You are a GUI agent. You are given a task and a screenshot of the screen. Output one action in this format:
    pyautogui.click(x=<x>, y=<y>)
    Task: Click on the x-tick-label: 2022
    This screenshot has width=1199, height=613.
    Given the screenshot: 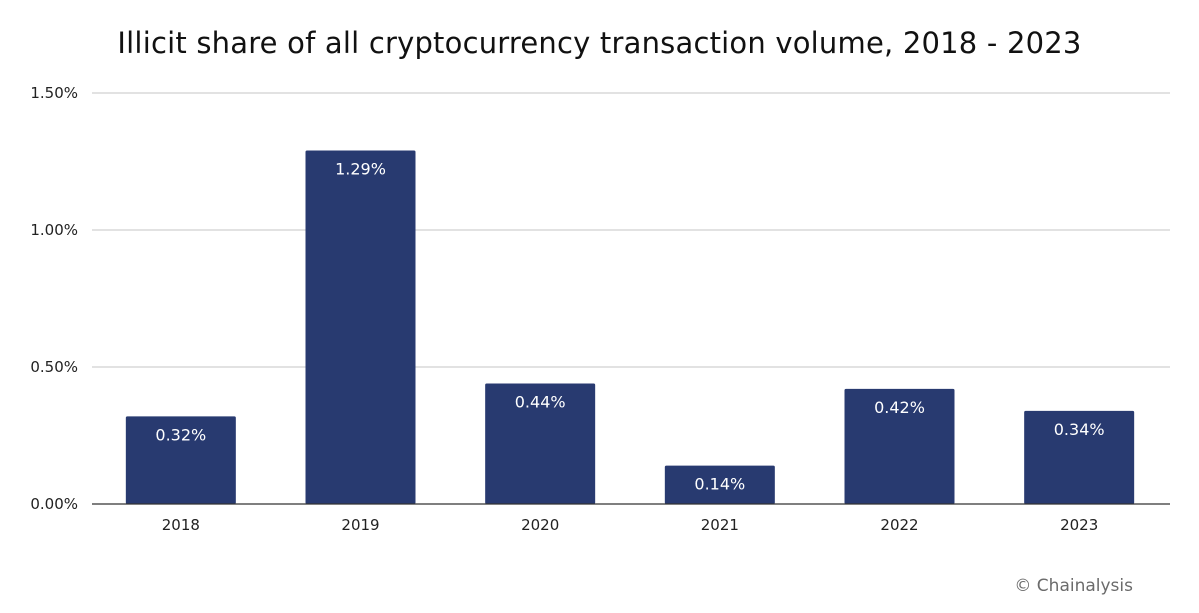 What is the action you would take?
    pyautogui.click(x=899, y=525)
    